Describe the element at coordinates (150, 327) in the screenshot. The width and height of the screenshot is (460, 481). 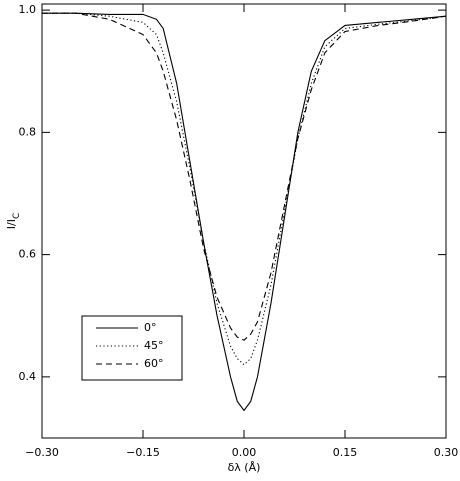
I see `legend-label: 0°` at that location.